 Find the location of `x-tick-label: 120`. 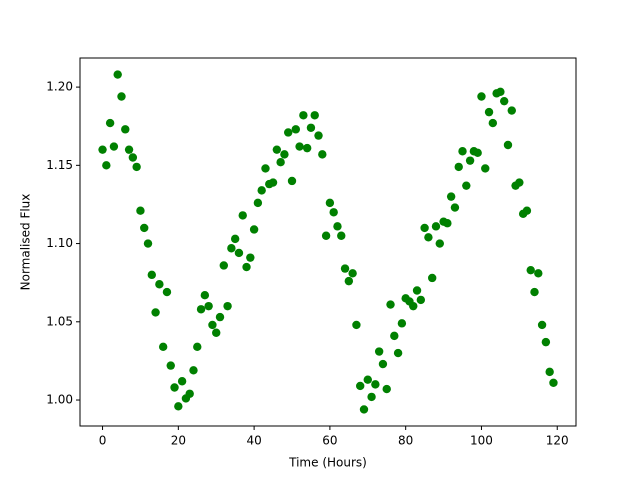

x-tick-label: 120 is located at coordinates (557, 441).